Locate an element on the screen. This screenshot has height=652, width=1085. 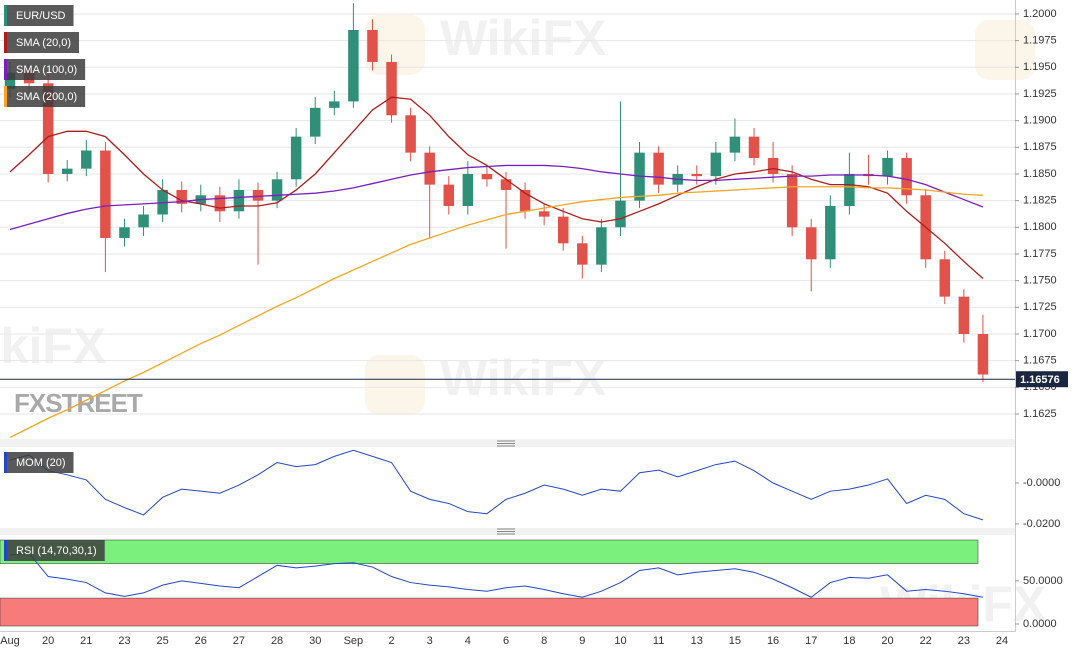
x-tick-label: 25 is located at coordinates (162, 641).